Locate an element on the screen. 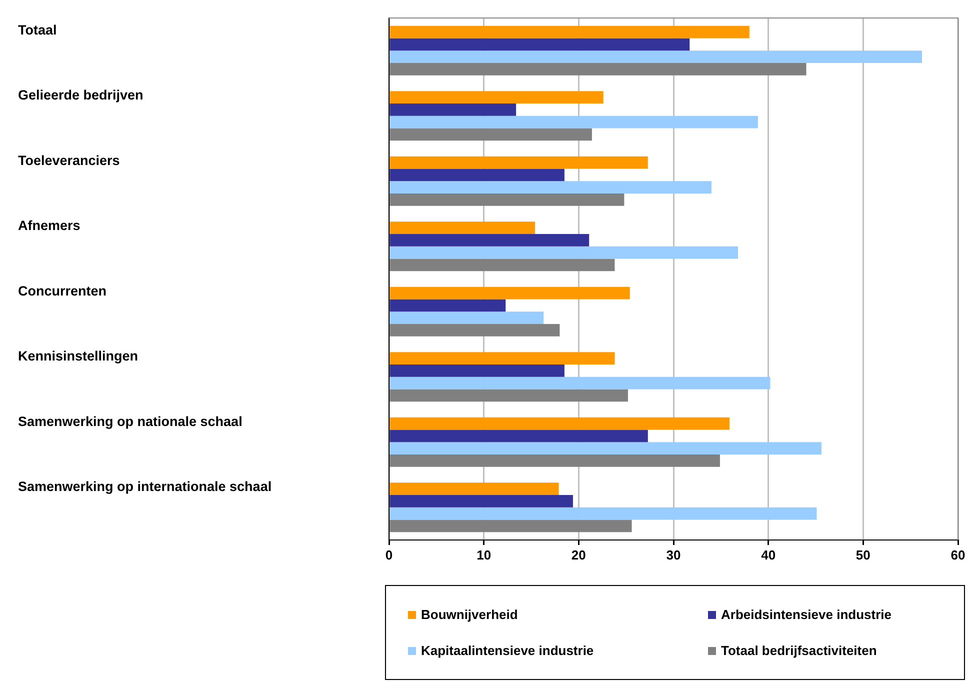 The height and width of the screenshot is (681, 976). y-tick-label: Afnemers is located at coordinates (49, 226).